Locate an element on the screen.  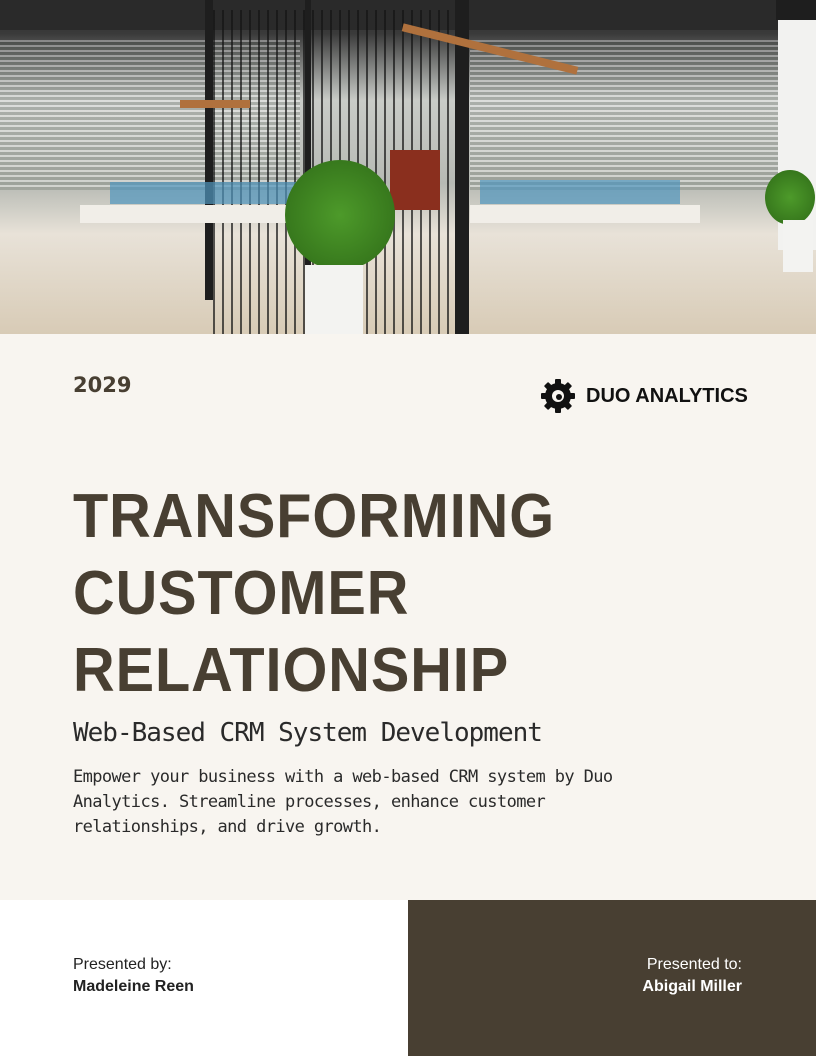
presented-to-name: Abigail Miller is located at coordinates (692, 986).